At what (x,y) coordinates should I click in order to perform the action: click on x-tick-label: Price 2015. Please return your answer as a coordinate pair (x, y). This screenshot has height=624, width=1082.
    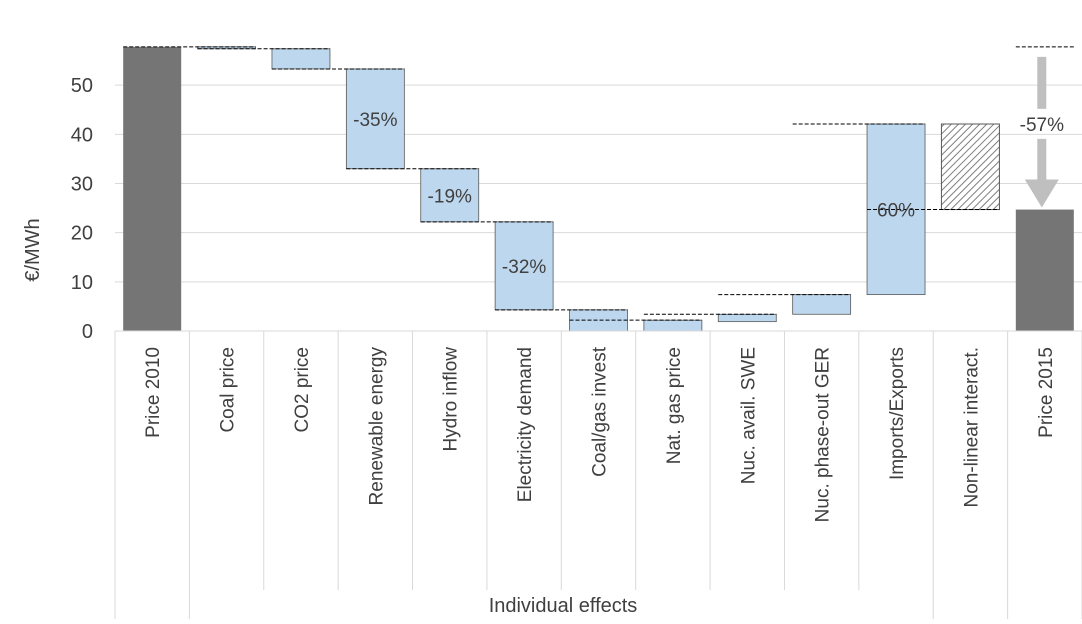
    Looking at the image, I should click on (1046, 392).